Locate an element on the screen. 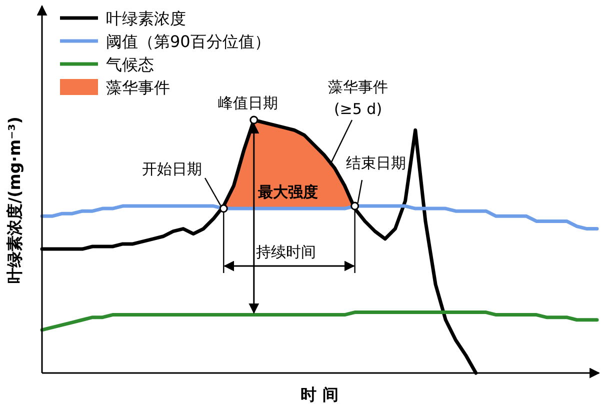 Image resolution: width=601 pixels, height=408 pixels. x-axis-title: 时 间 is located at coordinates (319, 394).